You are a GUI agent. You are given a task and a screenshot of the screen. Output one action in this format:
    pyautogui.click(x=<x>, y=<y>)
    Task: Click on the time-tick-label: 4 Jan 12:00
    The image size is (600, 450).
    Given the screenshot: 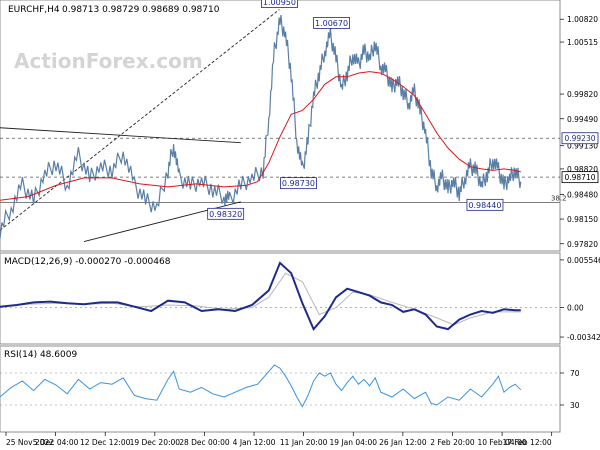 What is the action you would take?
    pyautogui.click(x=254, y=442)
    